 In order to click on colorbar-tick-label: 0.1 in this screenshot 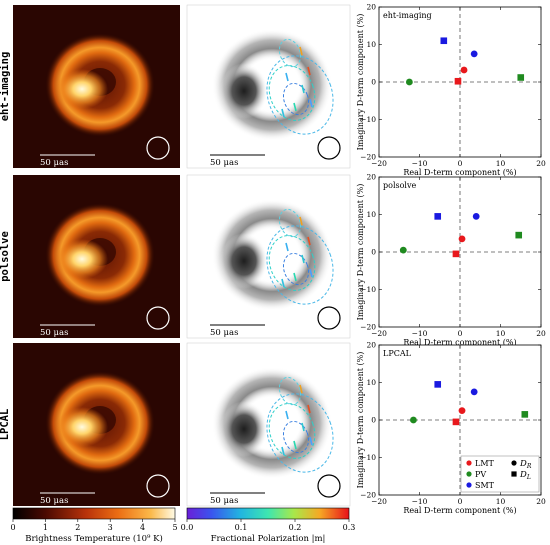, I will do `click(241, 527)`.